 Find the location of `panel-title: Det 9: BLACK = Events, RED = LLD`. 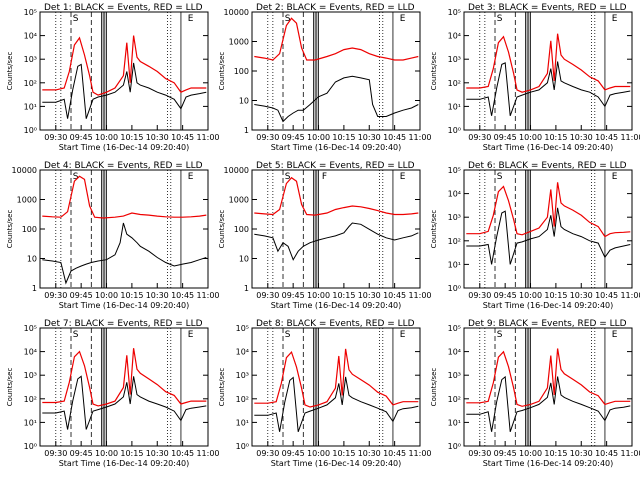

panel-title: Det 9: BLACK = Events, RED = LLD is located at coordinates (547, 324).